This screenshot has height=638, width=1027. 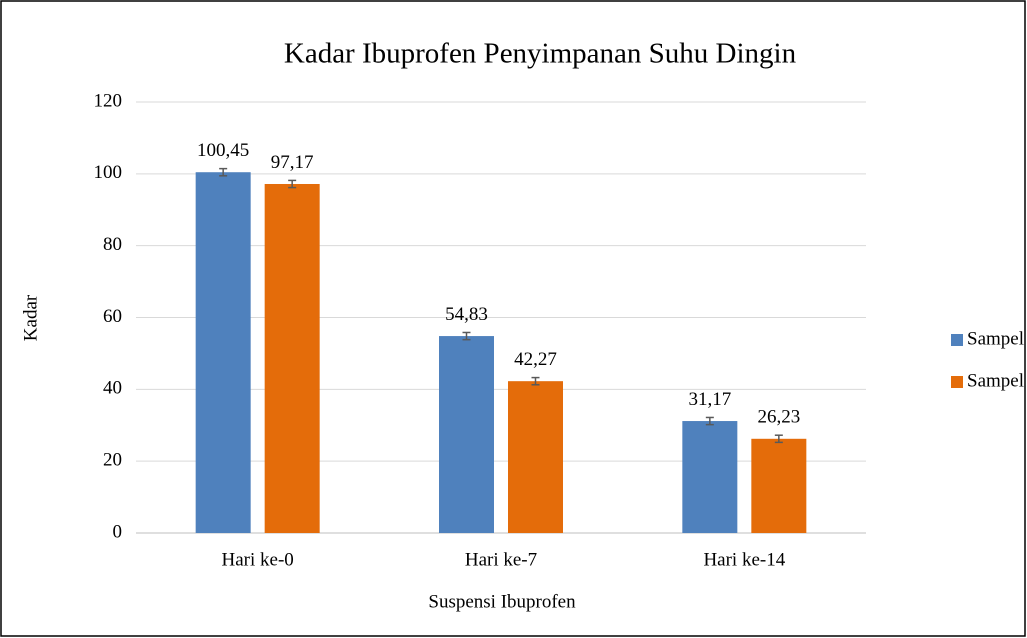 What do you see at coordinates (535, 359) in the screenshot?
I see `data-label: 42,27` at bounding box center [535, 359].